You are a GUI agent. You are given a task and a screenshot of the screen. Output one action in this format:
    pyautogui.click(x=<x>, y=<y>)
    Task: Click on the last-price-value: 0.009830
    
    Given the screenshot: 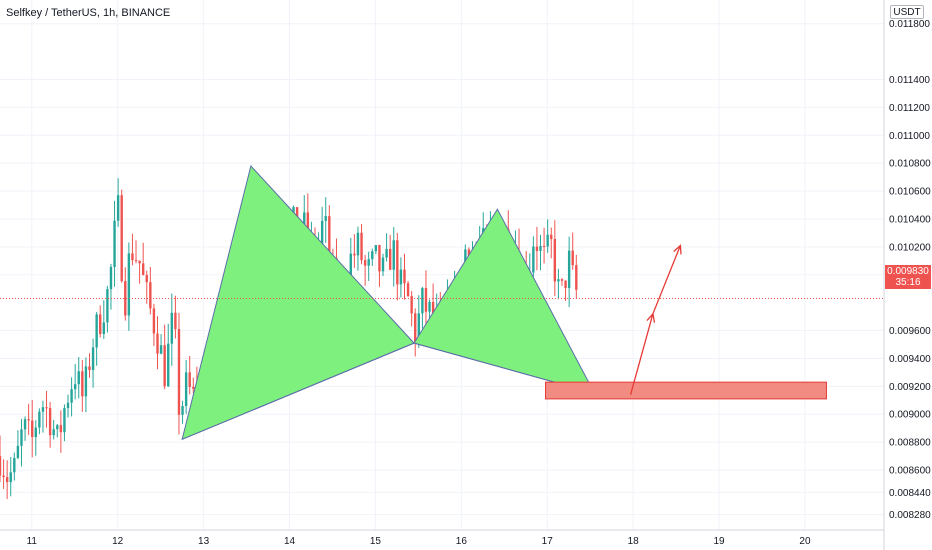 What is the action you would take?
    pyautogui.click(x=908, y=271)
    